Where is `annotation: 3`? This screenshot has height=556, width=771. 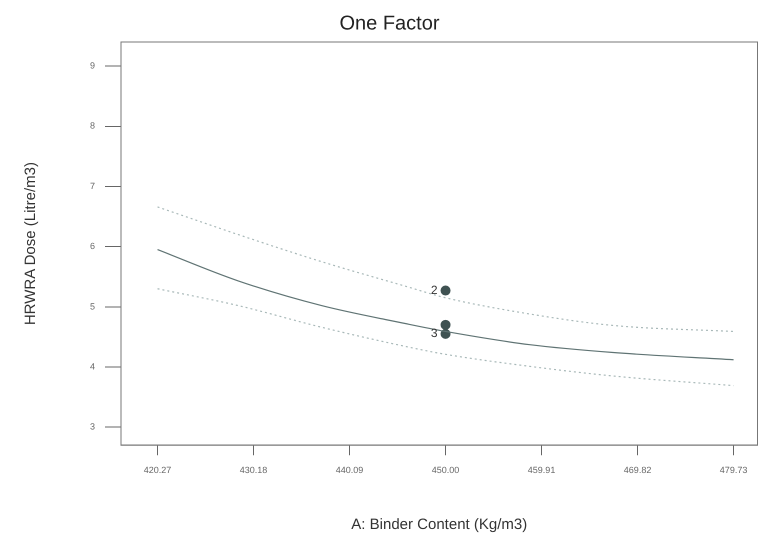
annotation: 3 is located at coordinates (434, 333).